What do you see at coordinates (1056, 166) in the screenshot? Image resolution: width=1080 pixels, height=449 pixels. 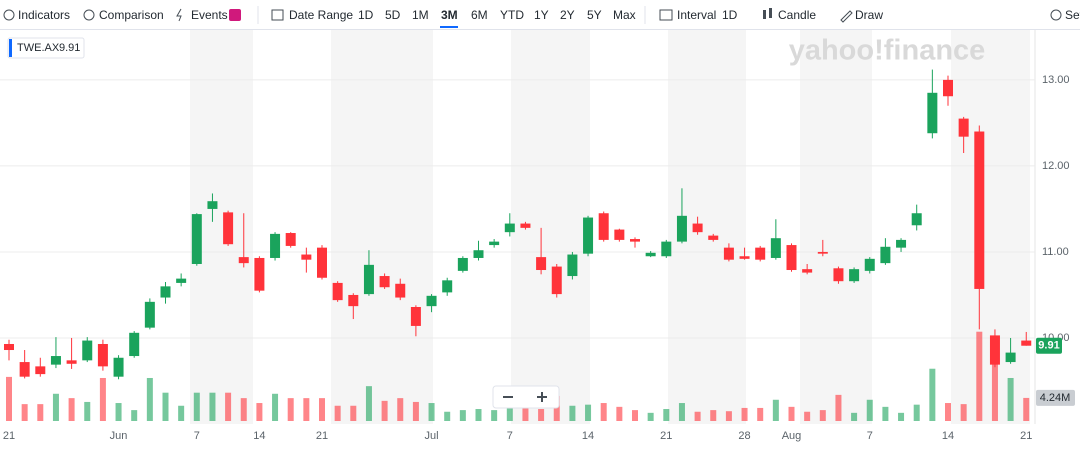 I see `y-tick-label: 12.00` at bounding box center [1056, 166].